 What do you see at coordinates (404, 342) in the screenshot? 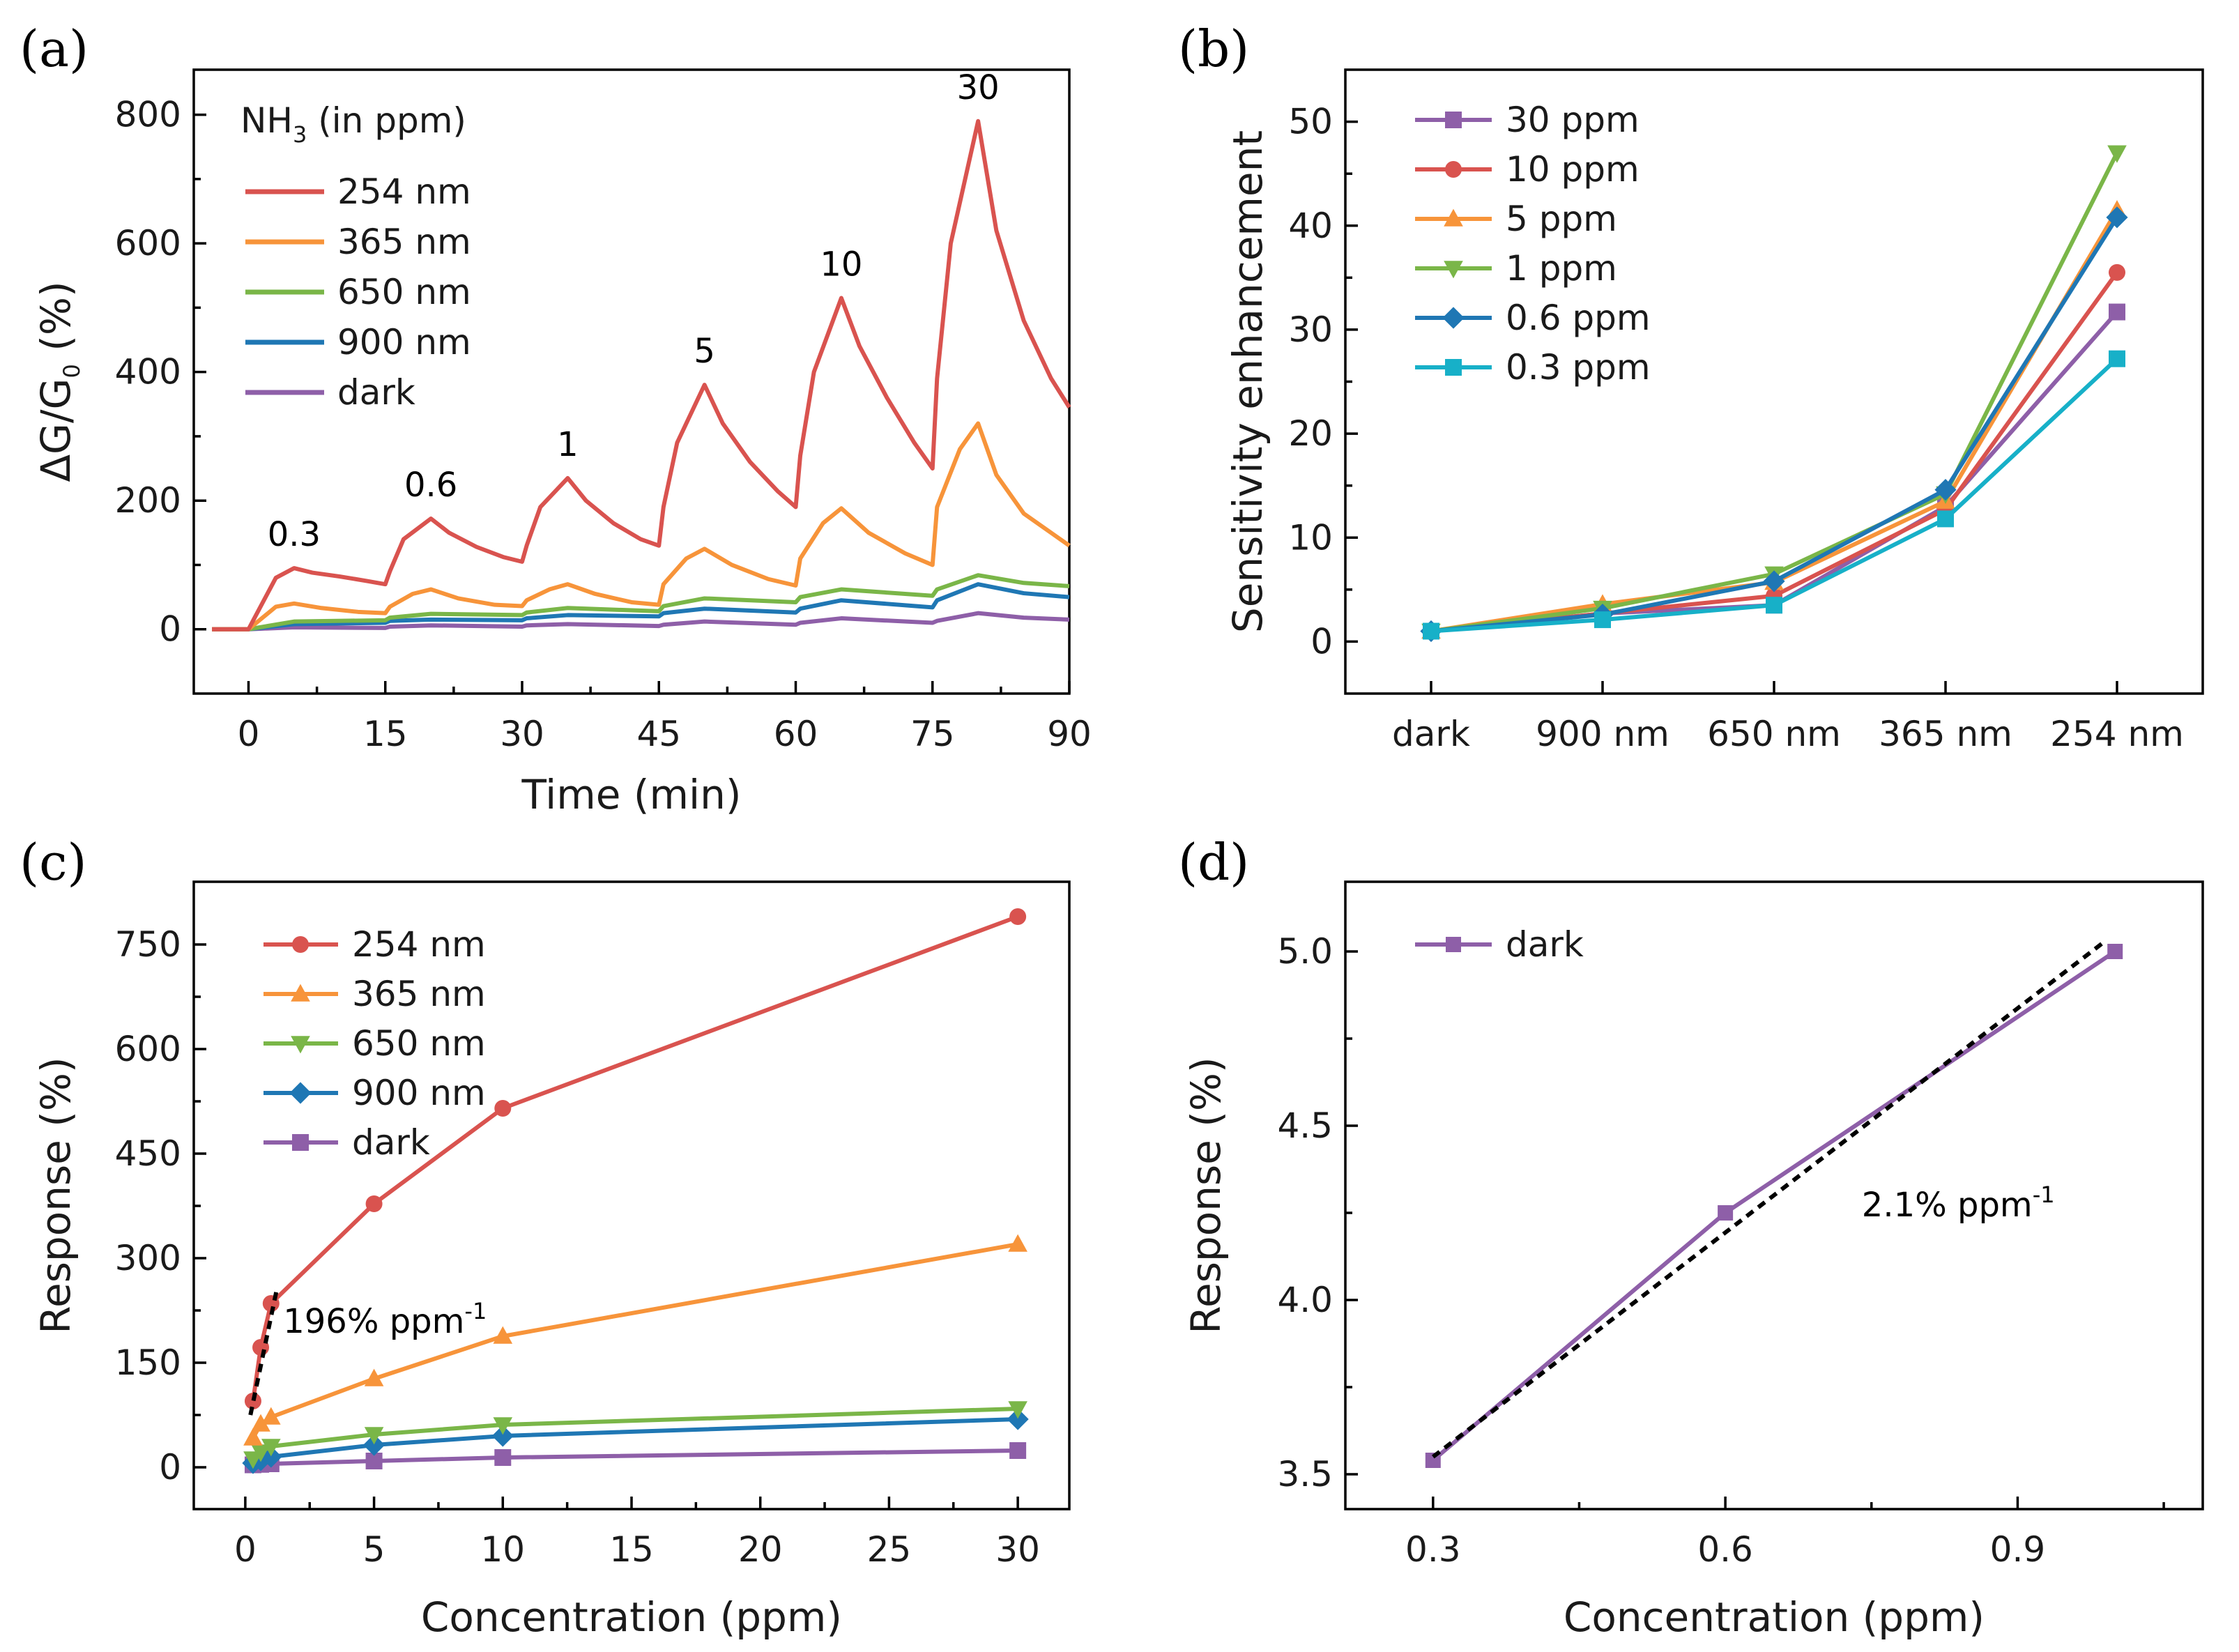
I see `panel-a-legend-label: 900 nm` at bounding box center [404, 342].